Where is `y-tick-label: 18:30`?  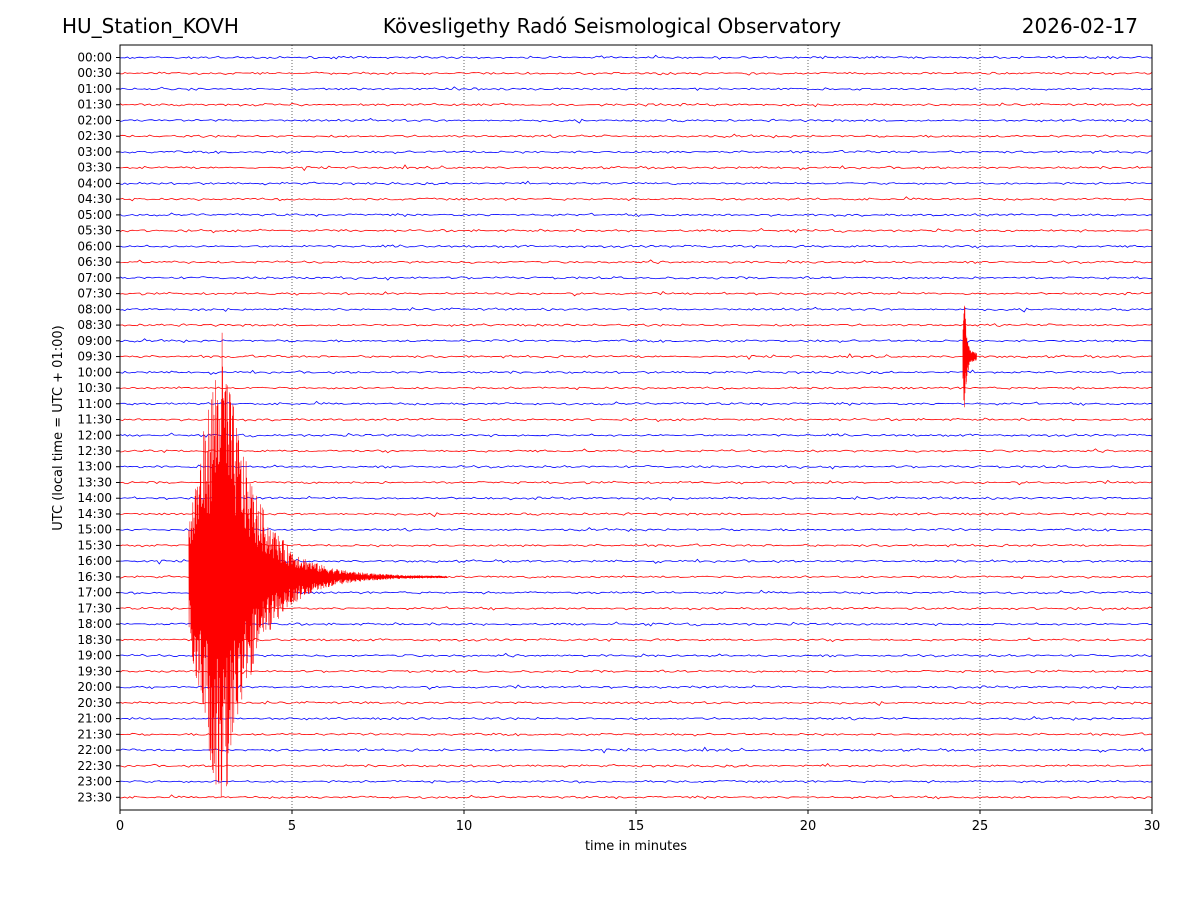 y-tick-label: 18:30 is located at coordinates (94, 640).